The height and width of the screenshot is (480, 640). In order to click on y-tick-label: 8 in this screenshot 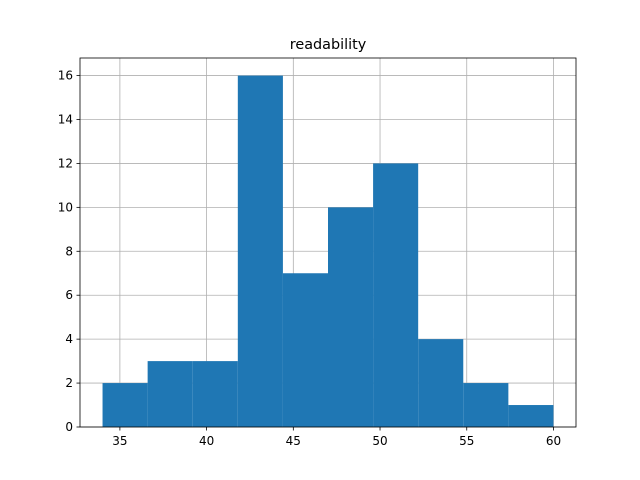, I will do `click(69, 251)`.